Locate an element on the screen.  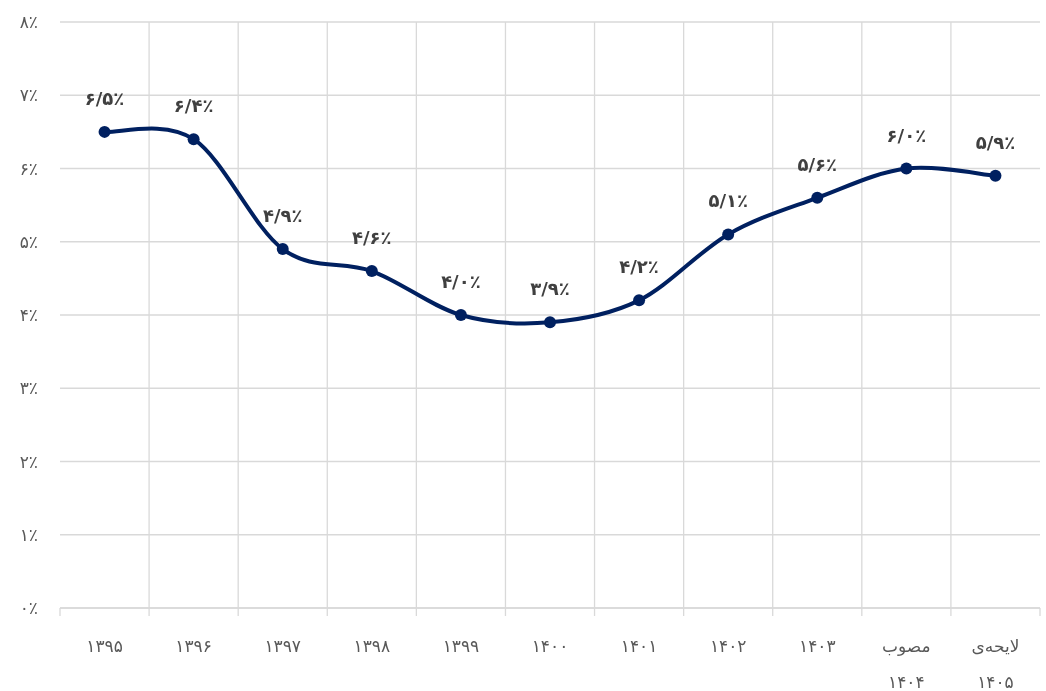
y-tick-label: ۷٪ is located at coordinates (28, 95).